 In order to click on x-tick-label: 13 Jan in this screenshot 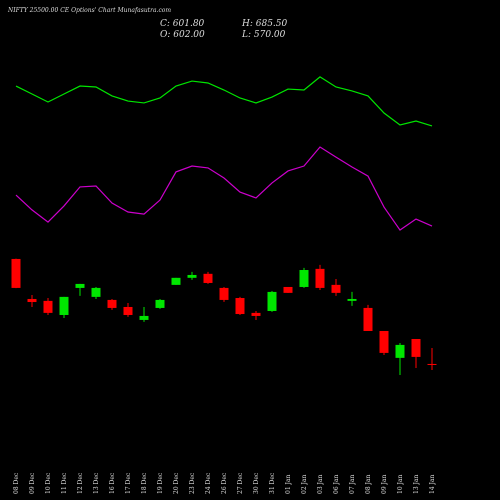, I will do `click(416, 484)`.